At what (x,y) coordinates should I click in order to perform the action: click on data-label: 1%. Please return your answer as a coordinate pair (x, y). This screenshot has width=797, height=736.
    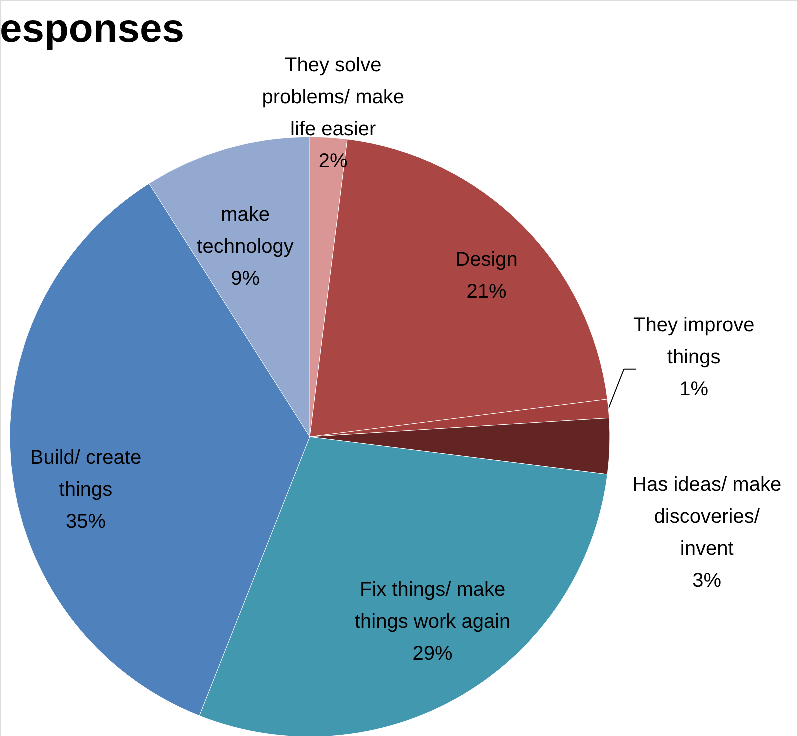
    Looking at the image, I should click on (694, 389).